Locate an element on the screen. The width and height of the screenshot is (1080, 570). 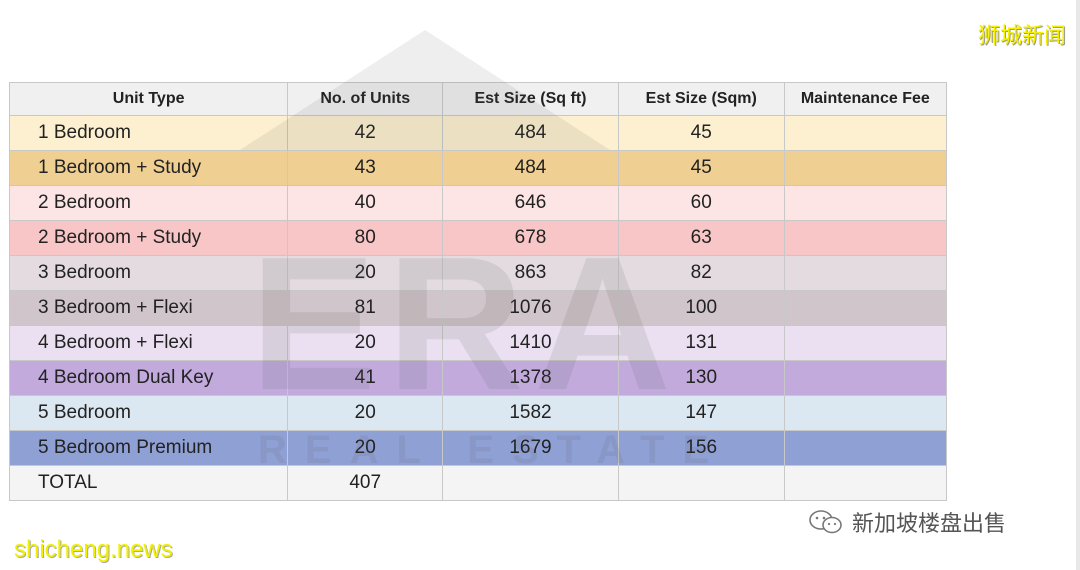
unit-type-cell: 1 Bedroom is located at coordinates (148, 133).